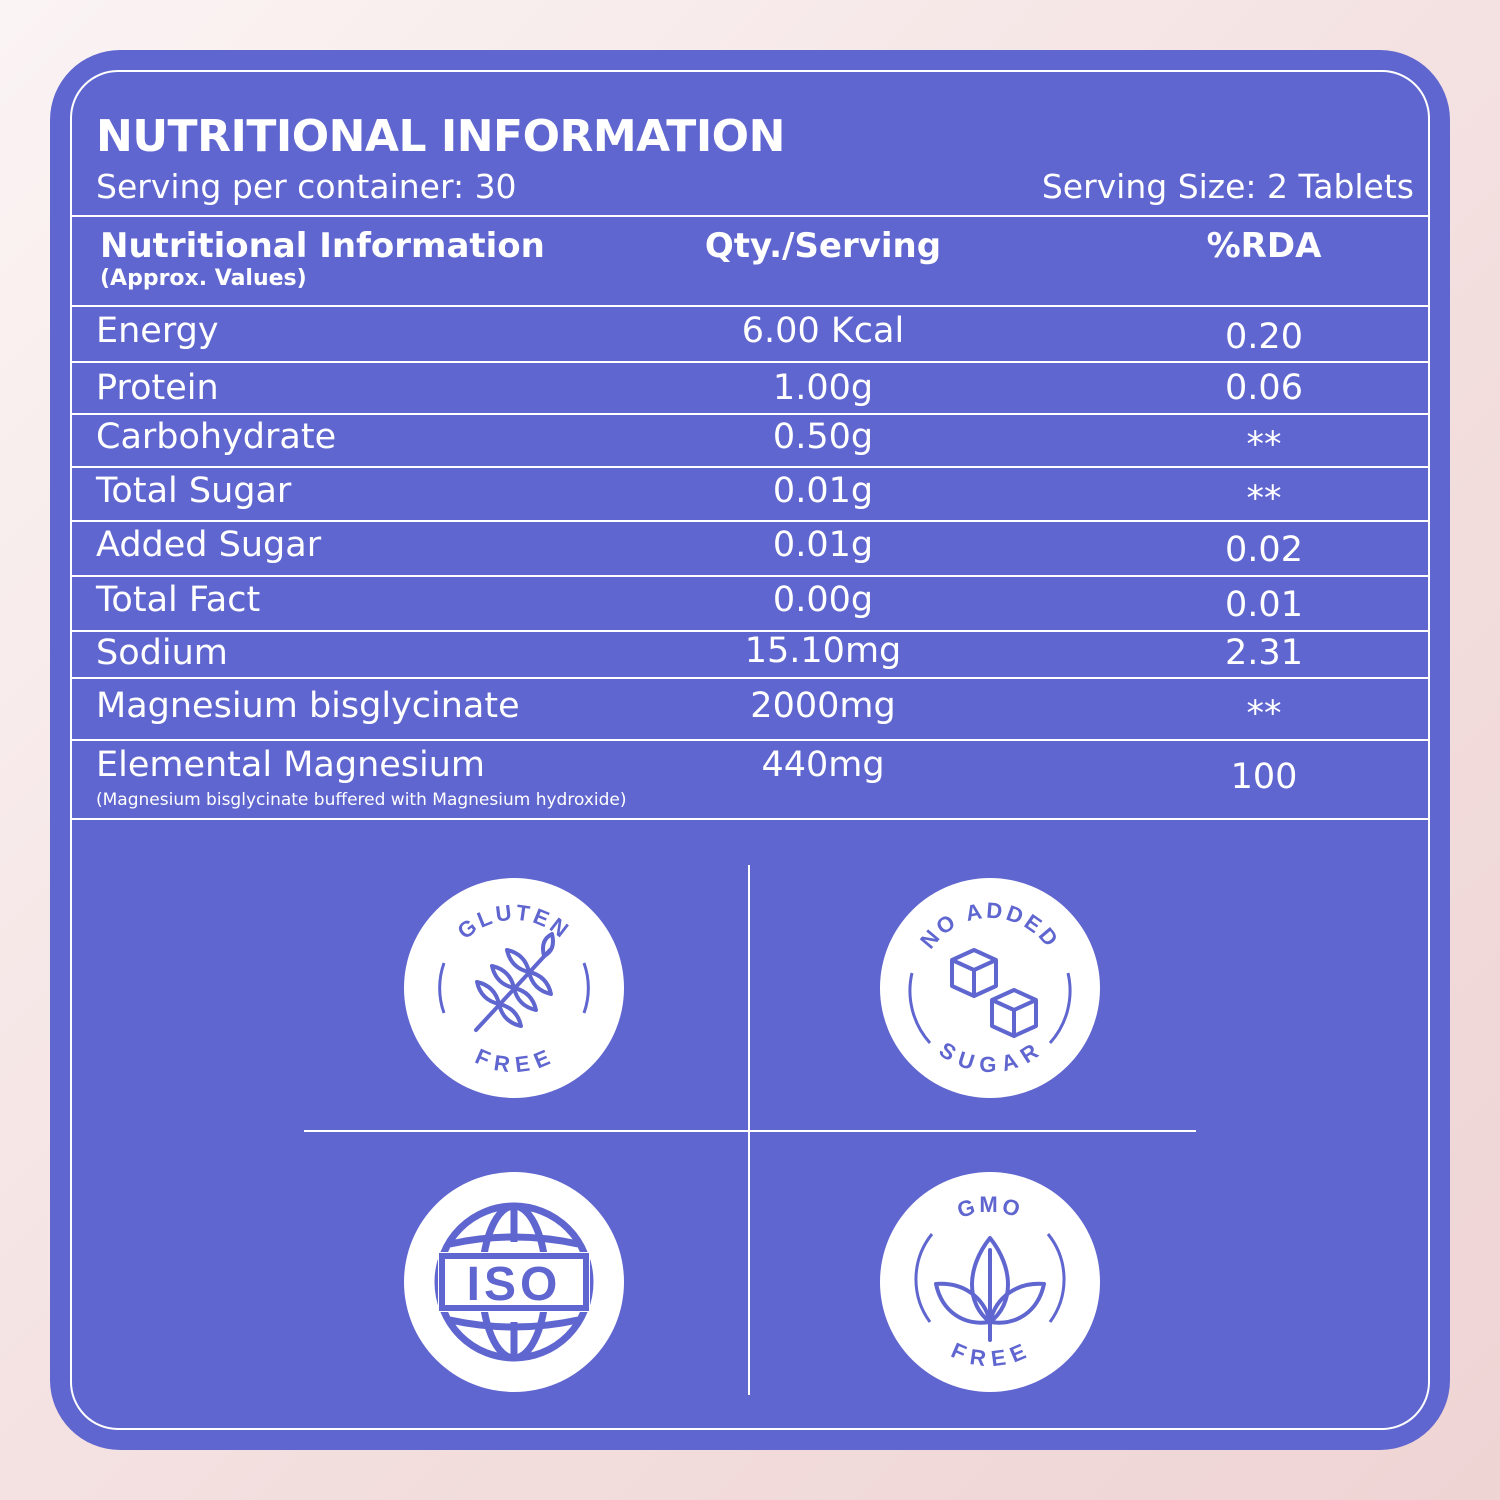  What do you see at coordinates (823, 437) in the screenshot?
I see `table-row-carbohydrate-qty: 0.50g` at bounding box center [823, 437].